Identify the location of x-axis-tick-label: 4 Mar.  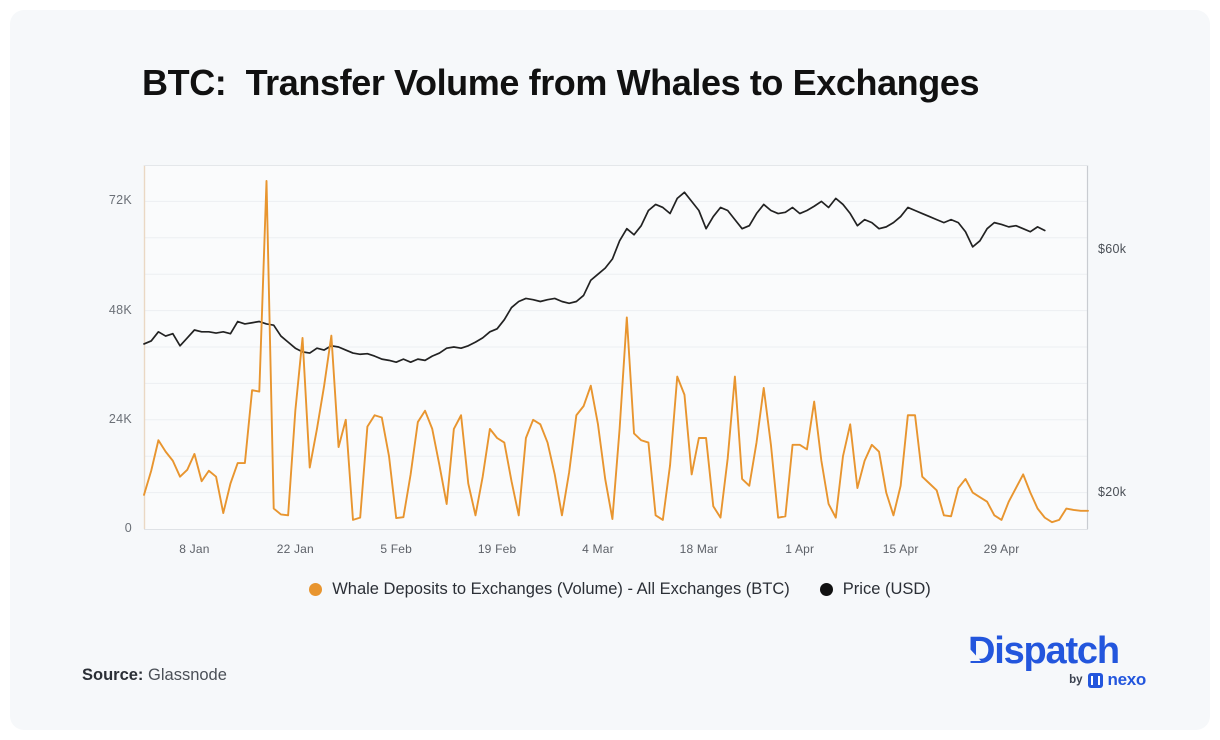
(598, 549).